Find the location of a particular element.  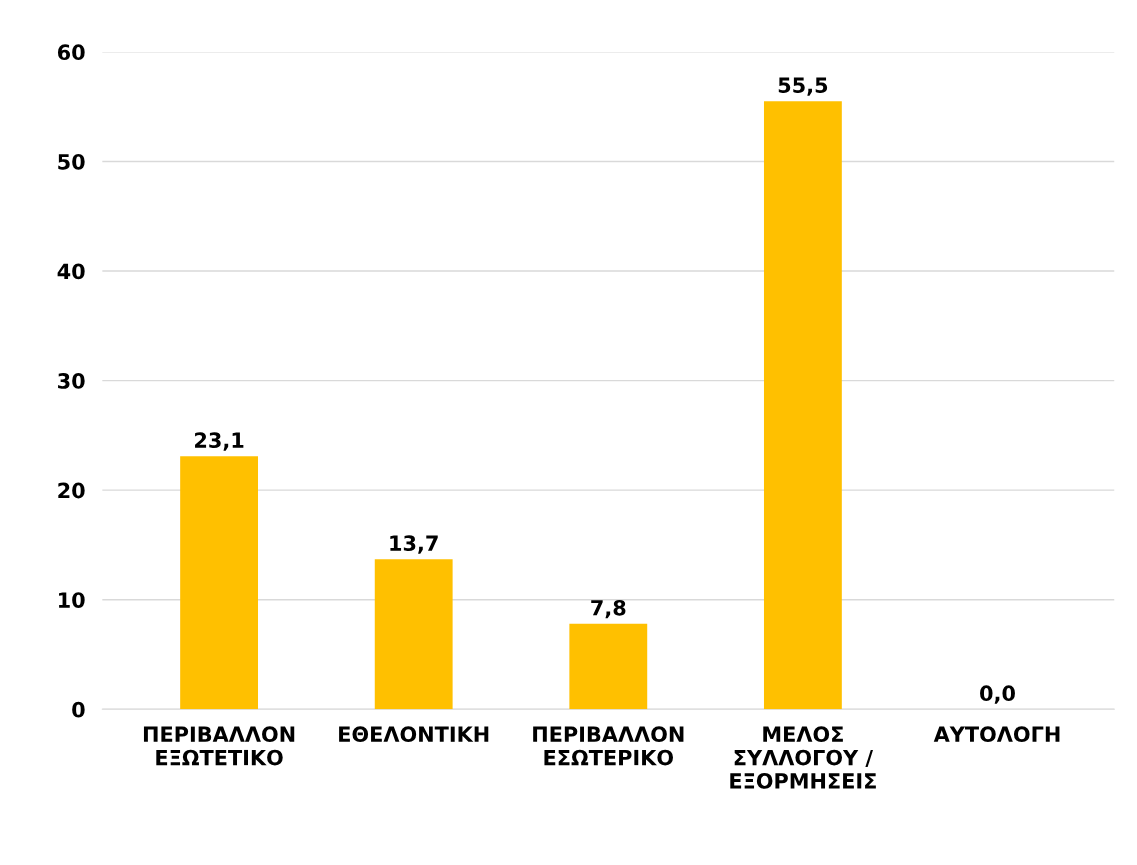

x-tick-label: ΕΘΕΛΟΝΤΙΚΗ is located at coordinates (414, 734).